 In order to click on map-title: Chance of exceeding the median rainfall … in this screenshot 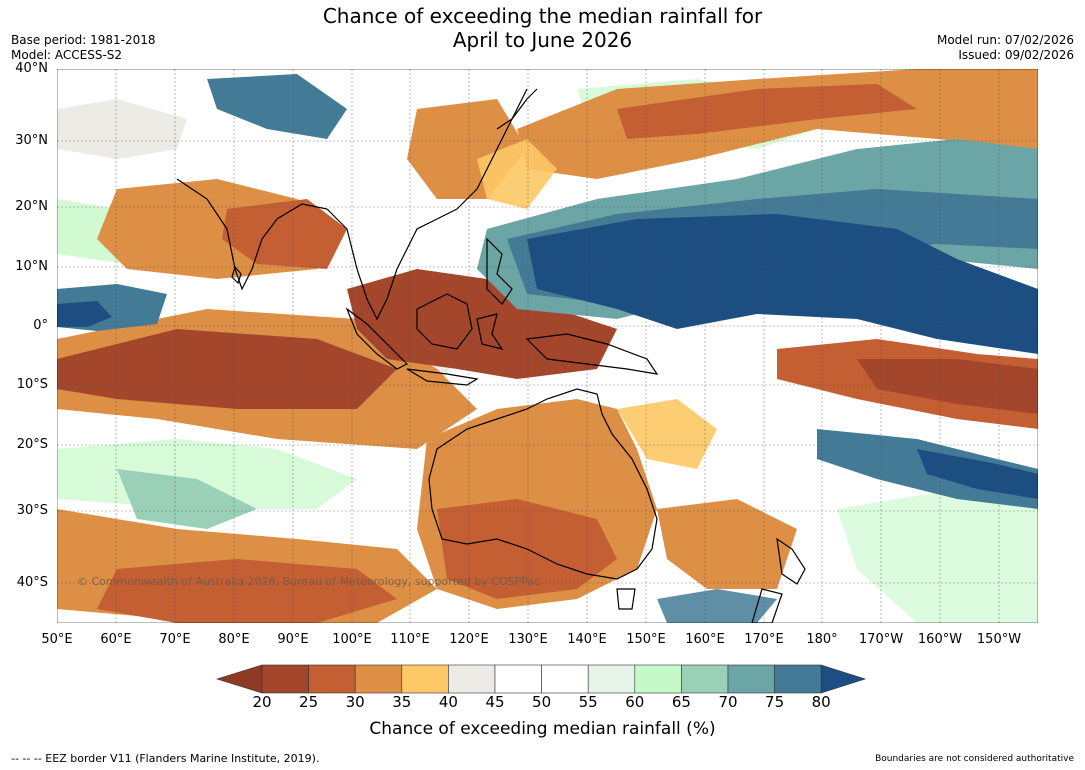, I will do `click(542, 28)`.